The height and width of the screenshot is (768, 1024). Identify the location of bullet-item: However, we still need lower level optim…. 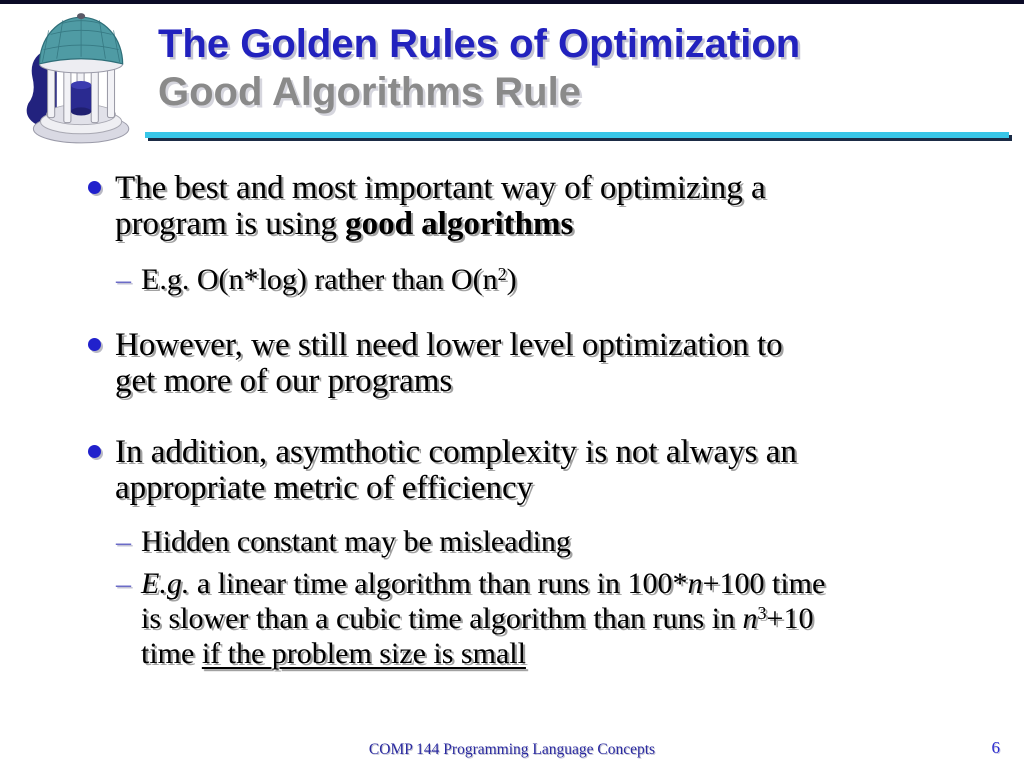
(435, 363).